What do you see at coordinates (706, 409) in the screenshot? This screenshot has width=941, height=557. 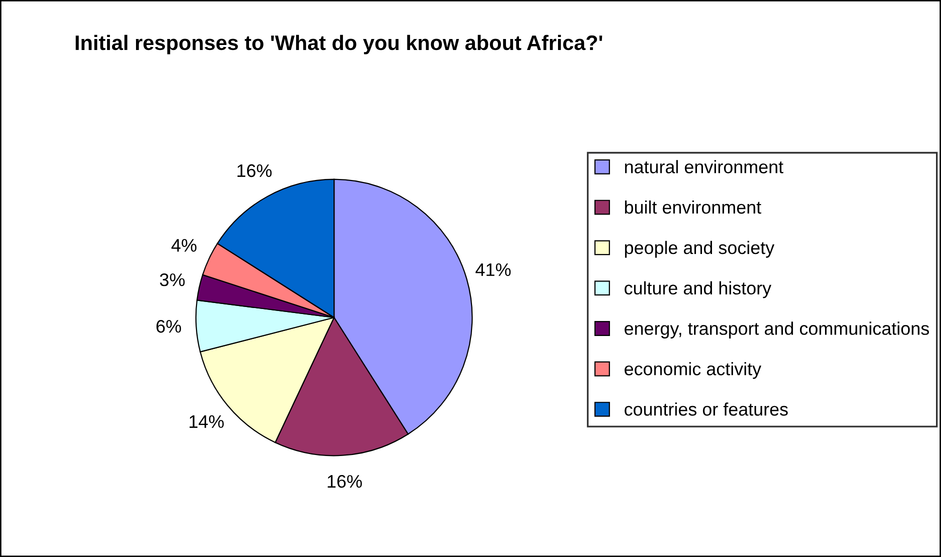 I see `legend-label: countries or features` at bounding box center [706, 409].